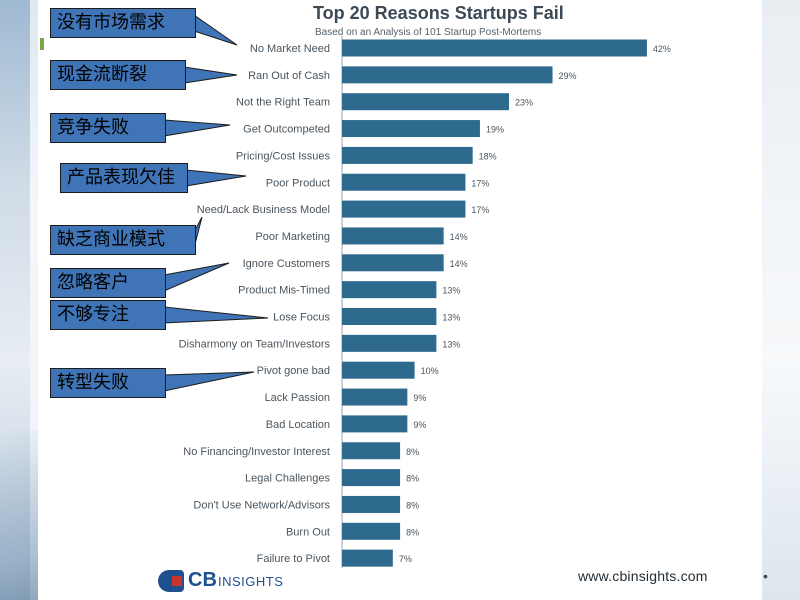 The image size is (800, 600). I want to click on category-label: Get Outcompeted, so click(286, 130).